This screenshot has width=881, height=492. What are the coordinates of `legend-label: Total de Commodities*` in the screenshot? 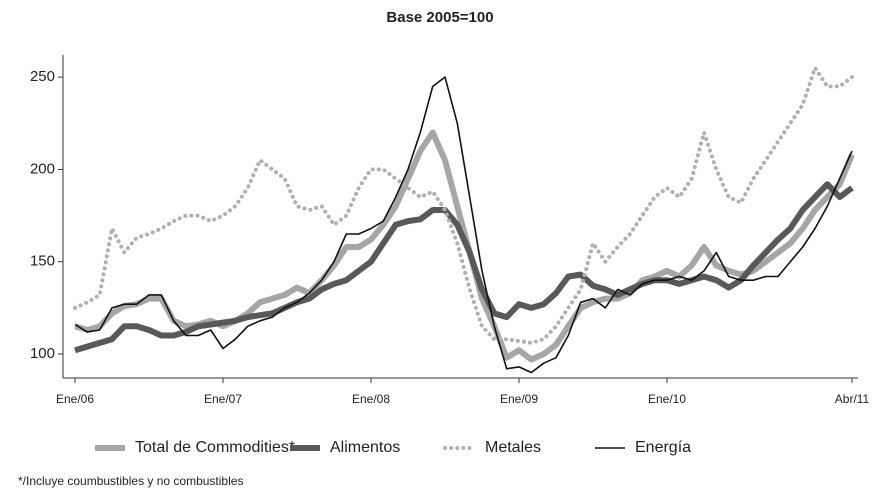 It's located at (215, 447).